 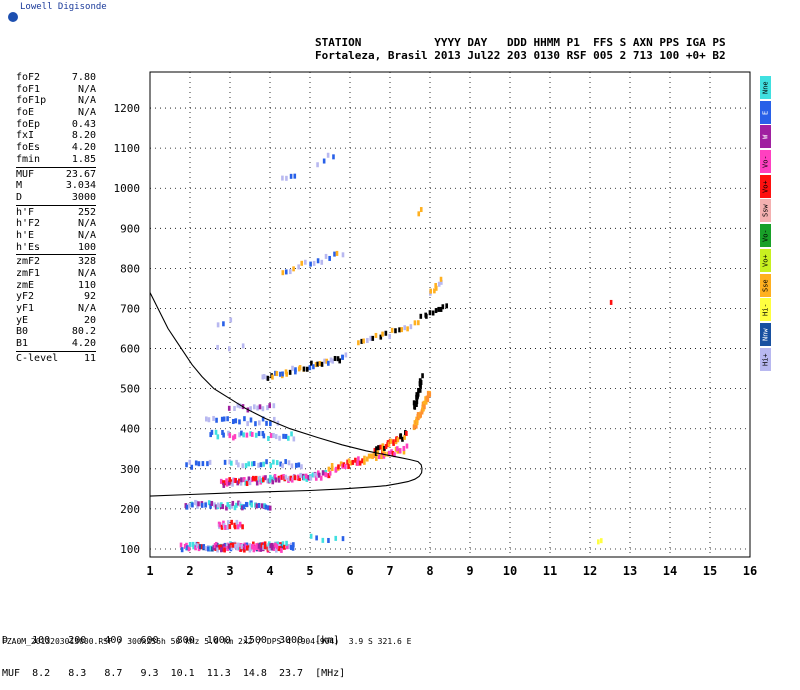 I want to click on param-value: 92, so click(x=89, y=297).